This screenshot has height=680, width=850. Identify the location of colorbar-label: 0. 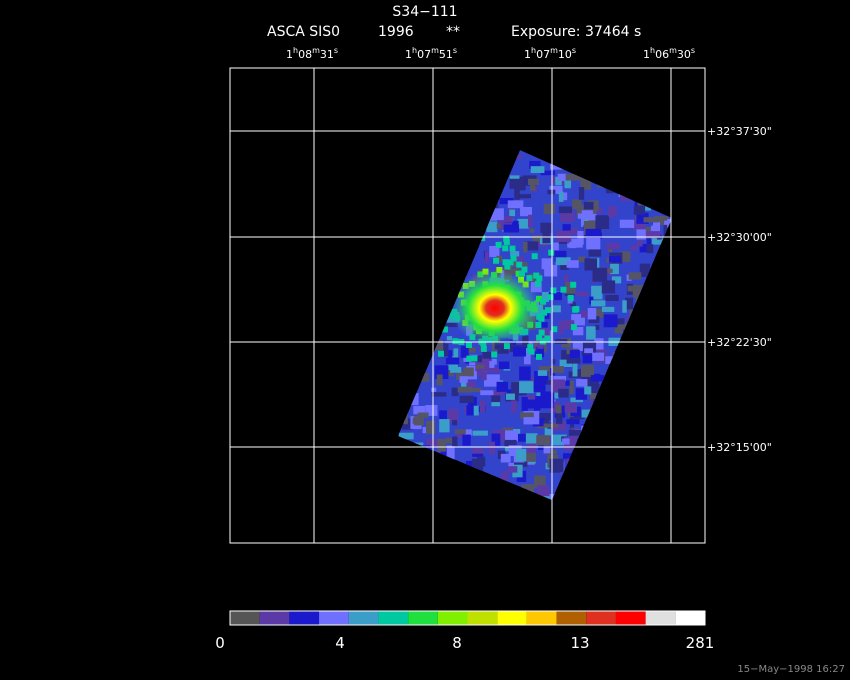
(220, 643).